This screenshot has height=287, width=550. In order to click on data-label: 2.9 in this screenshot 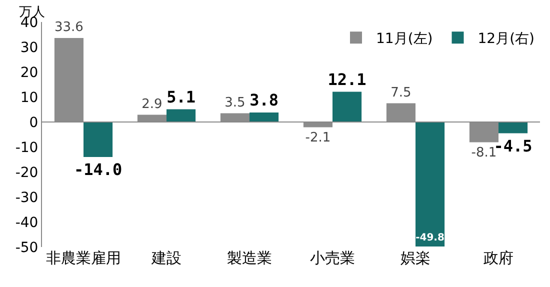, I will do `click(152, 104)`.